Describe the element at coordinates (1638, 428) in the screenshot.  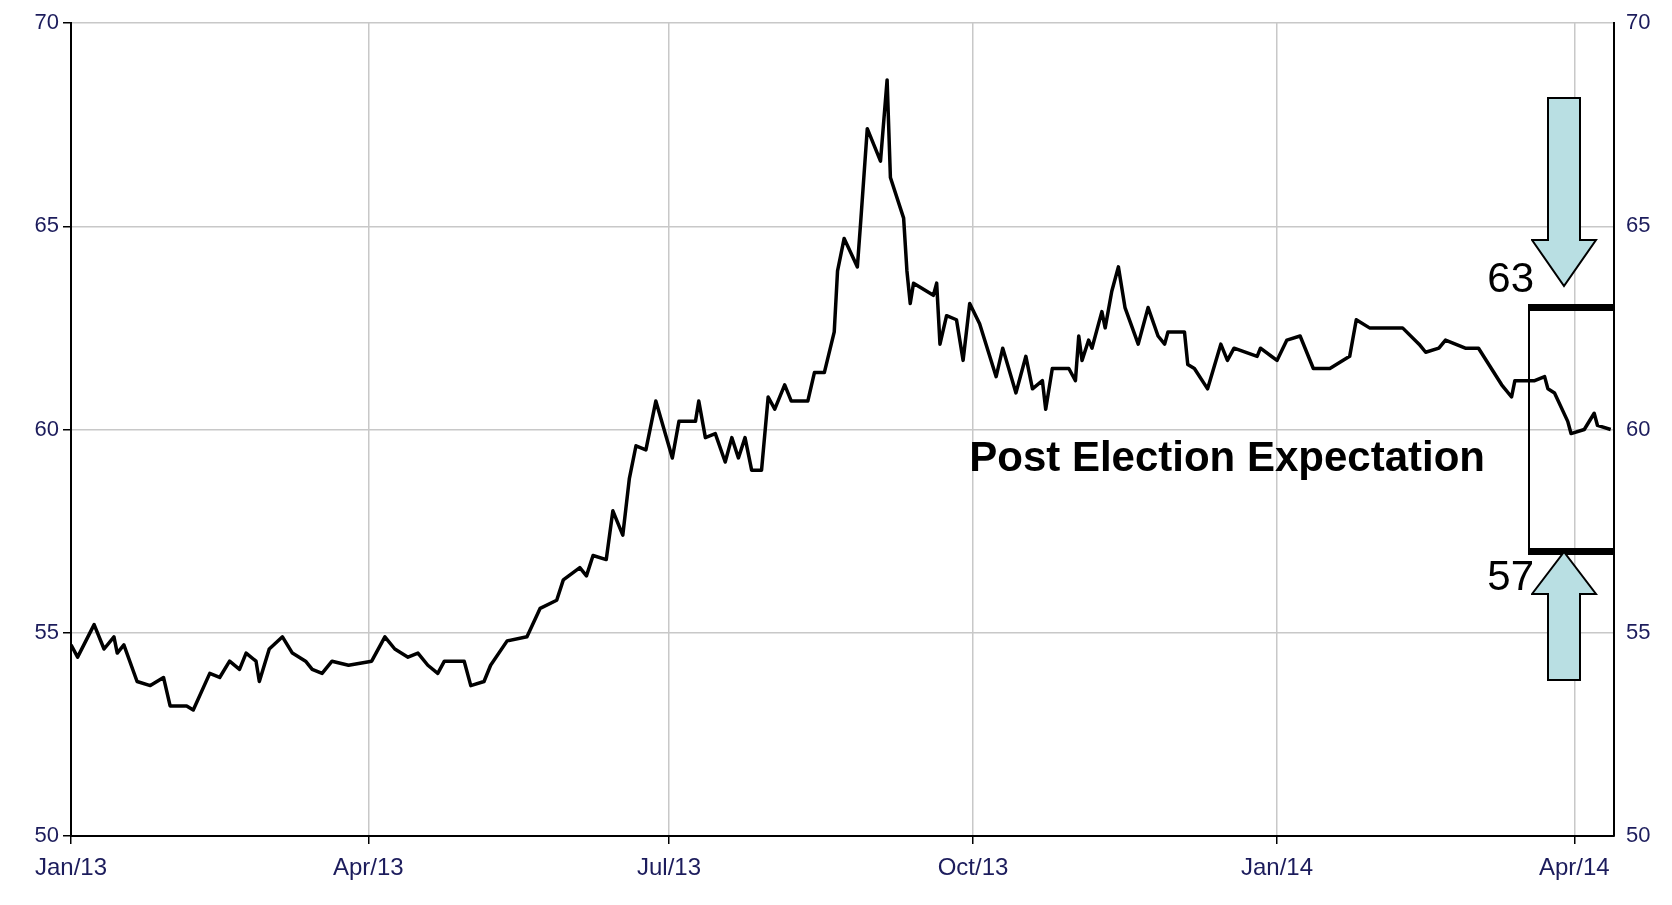
I see `y2-tick-label: 60` at that location.